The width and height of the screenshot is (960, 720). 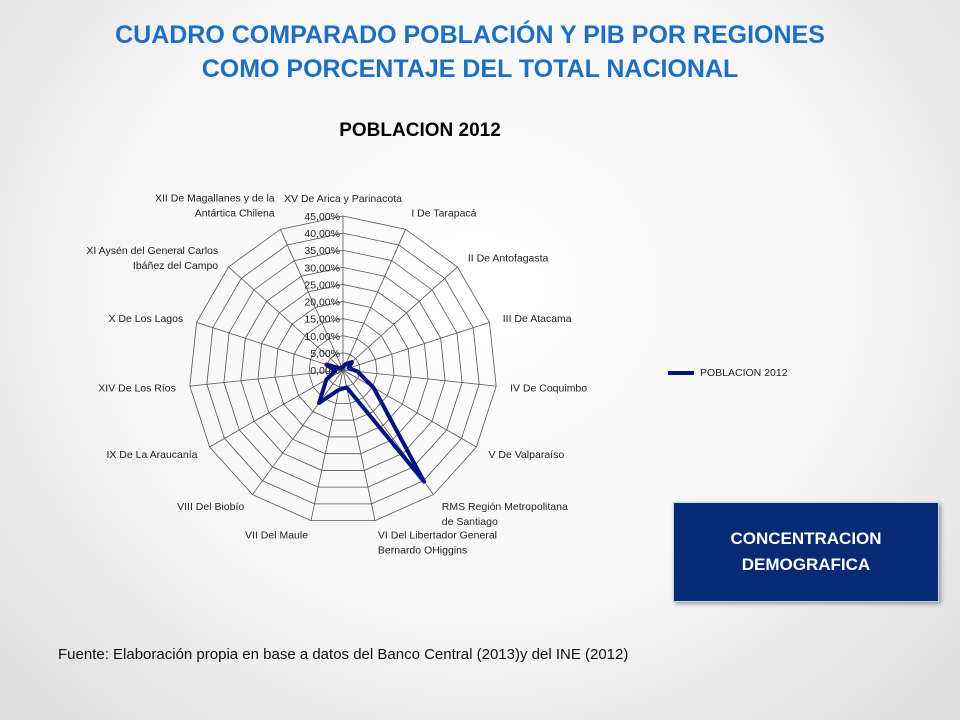 I want to click on category-label-5: V De Valparaíso, so click(x=526, y=455).